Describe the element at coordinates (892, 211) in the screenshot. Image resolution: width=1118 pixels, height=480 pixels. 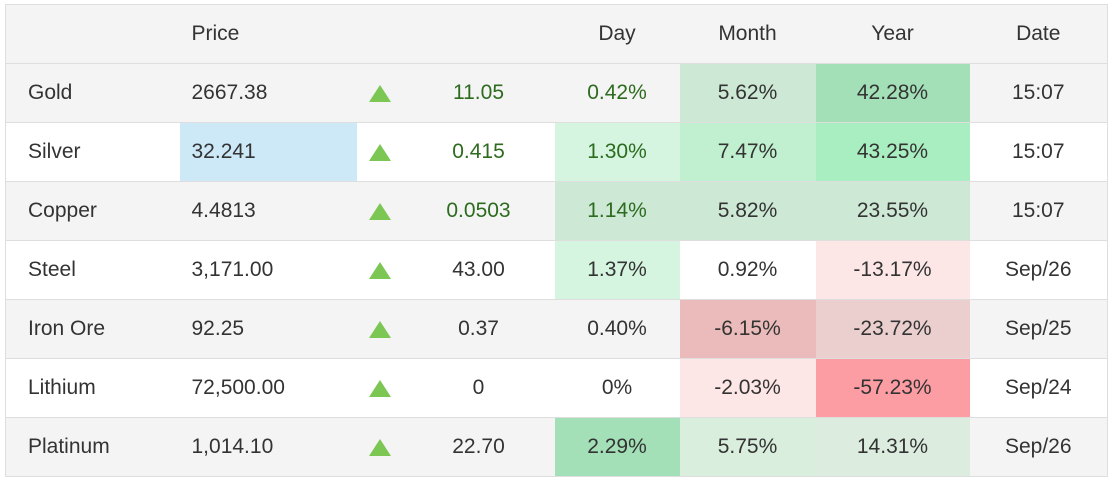
I see `year-change-cell: 23.55%` at that location.